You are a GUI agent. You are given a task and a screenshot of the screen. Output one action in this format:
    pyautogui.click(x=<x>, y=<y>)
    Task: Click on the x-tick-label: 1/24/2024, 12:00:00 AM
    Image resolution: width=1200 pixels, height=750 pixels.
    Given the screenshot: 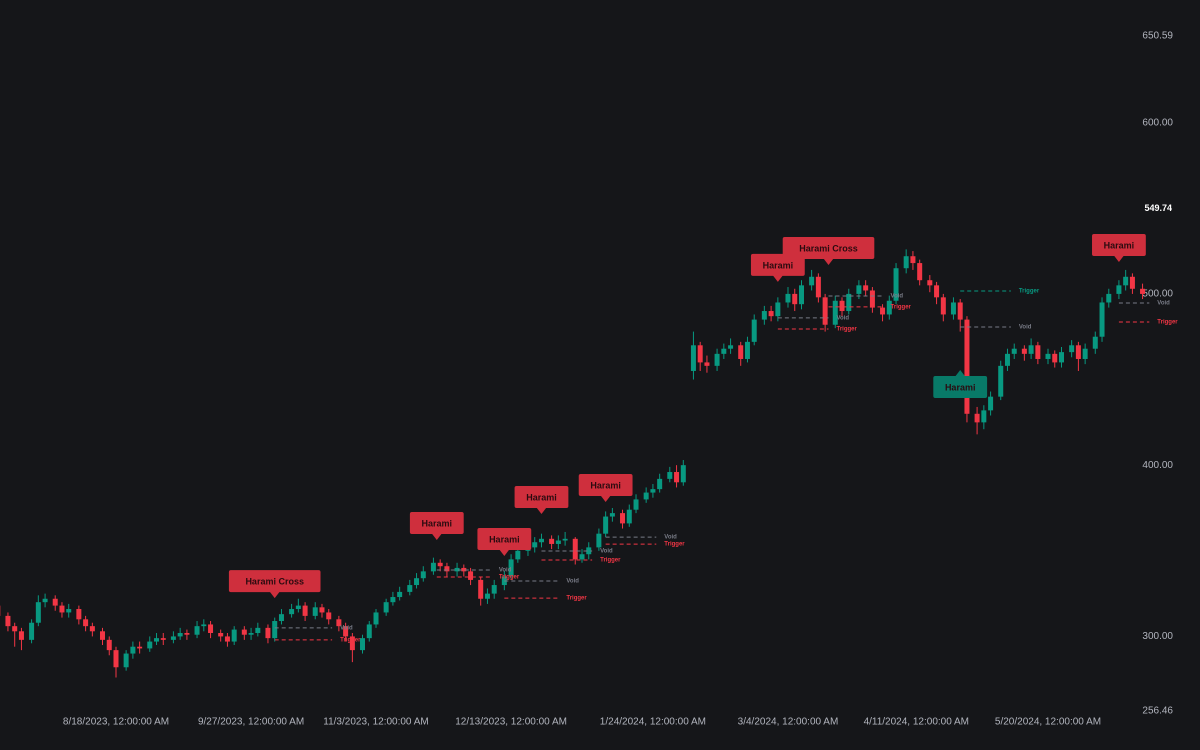 What is the action you would take?
    pyautogui.click(x=653, y=722)
    